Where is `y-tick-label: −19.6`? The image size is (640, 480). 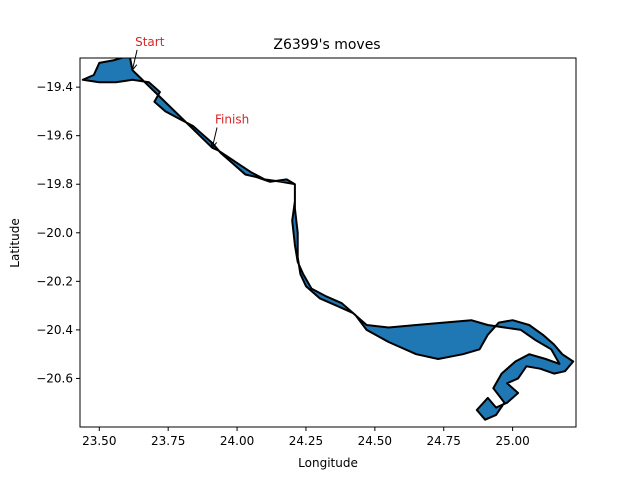
y-tick-label: −19.6 is located at coordinates (54, 136).